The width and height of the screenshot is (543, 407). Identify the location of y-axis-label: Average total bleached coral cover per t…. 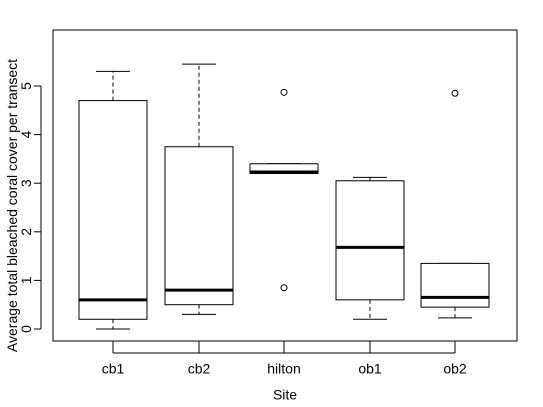
(12, 205).